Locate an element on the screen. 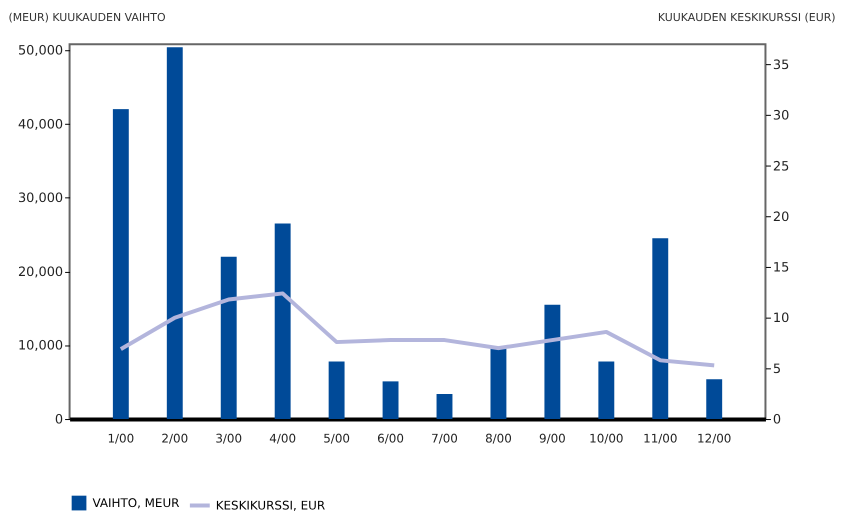  y2-tick-label: 0 is located at coordinates (777, 420).